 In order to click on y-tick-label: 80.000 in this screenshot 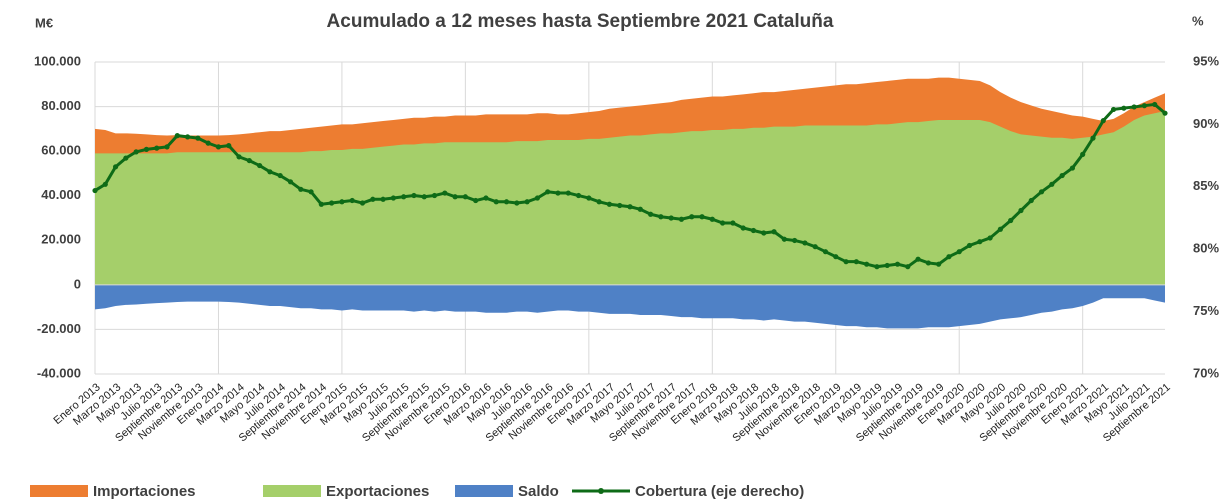, I will do `click(61, 105)`.